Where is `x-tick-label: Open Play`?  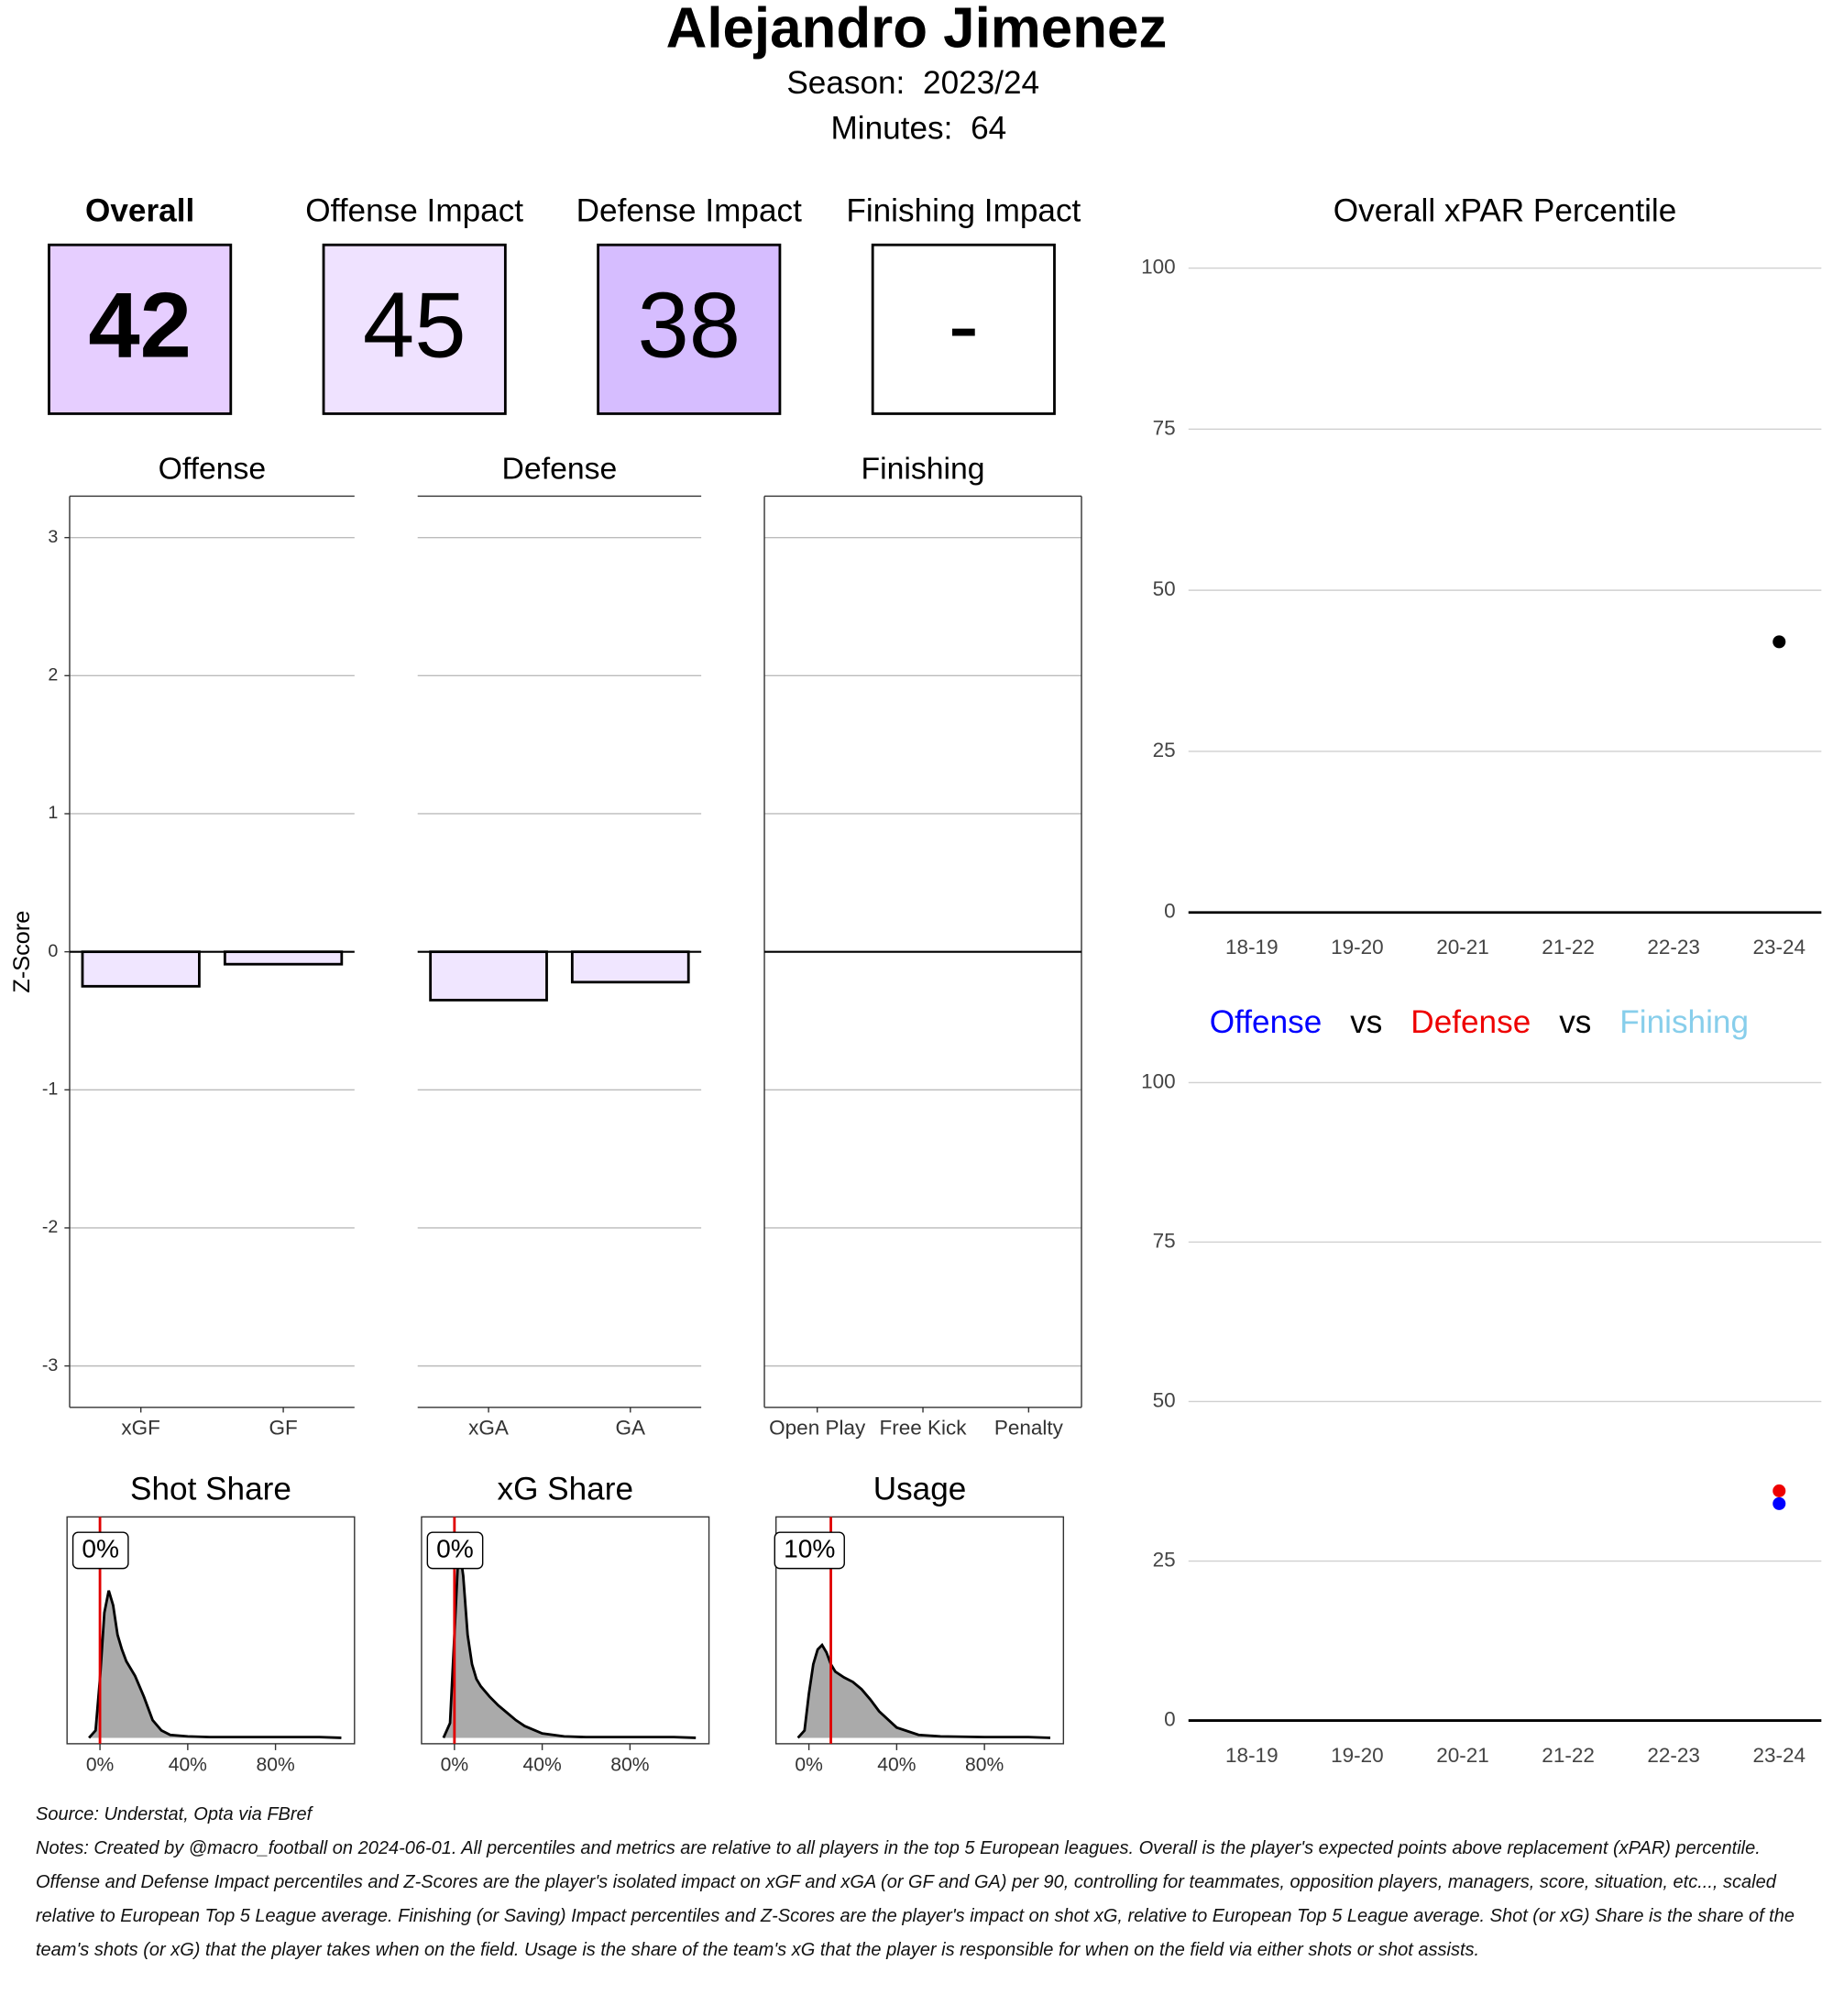
x-tick-label: Open Play is located at coordinates (817, 1428).